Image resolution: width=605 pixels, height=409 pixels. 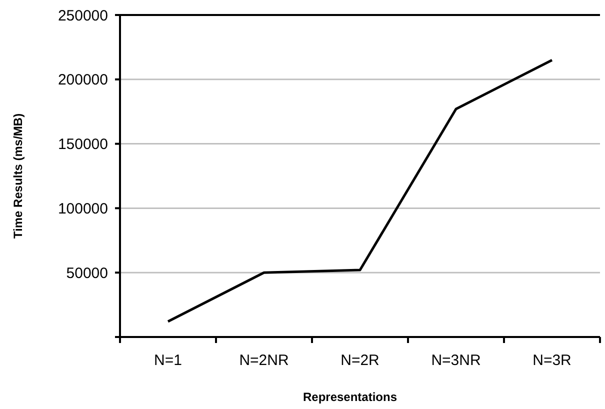 I want to click on x-axis-title: Representations, so click(x=350, y=397).